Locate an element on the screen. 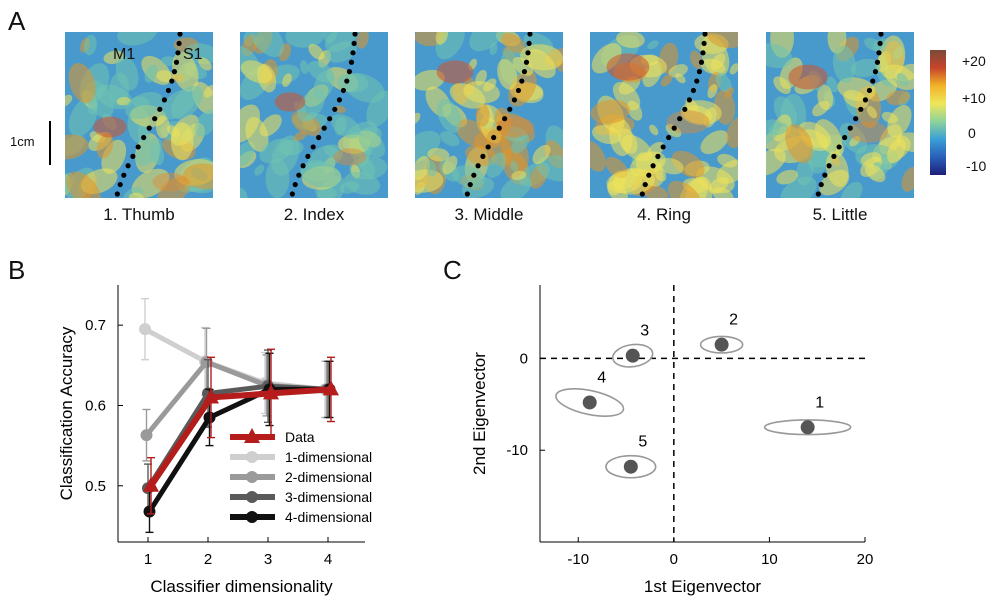 The image size is (997, 600). legend-label: 3-dimensional is located at coordinates (328, 497).